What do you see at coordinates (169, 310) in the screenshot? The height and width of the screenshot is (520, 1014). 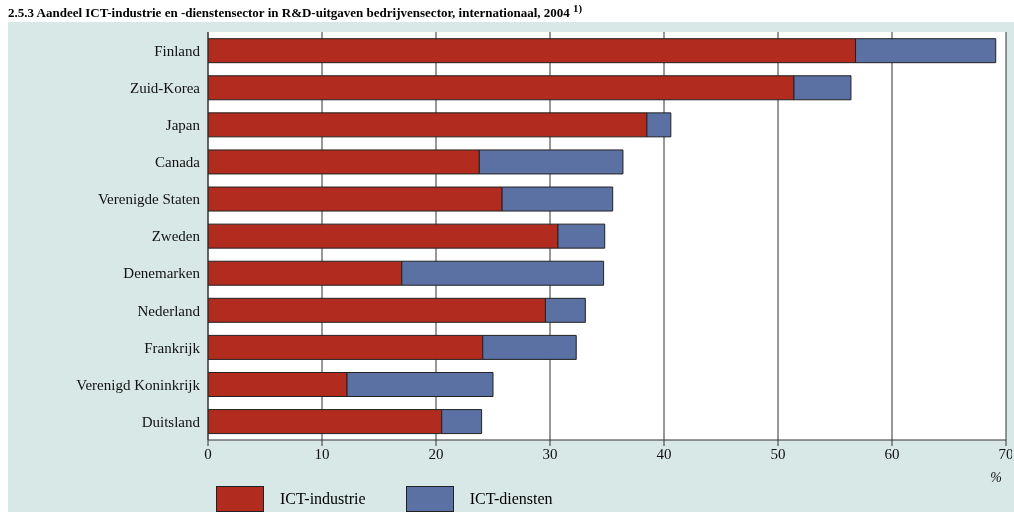 I see `y-tick-label: Nederland` at bounding box center [169, 310].